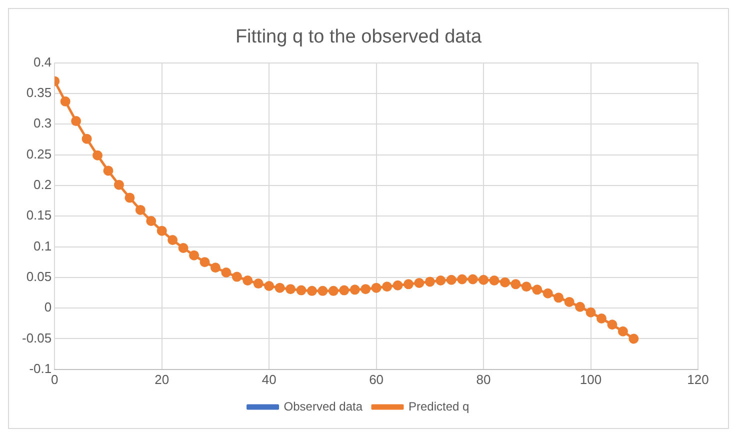 The width and height of the screenshot is (737, 437). I want to click on x-tick-label: 120, so click(698, 379).